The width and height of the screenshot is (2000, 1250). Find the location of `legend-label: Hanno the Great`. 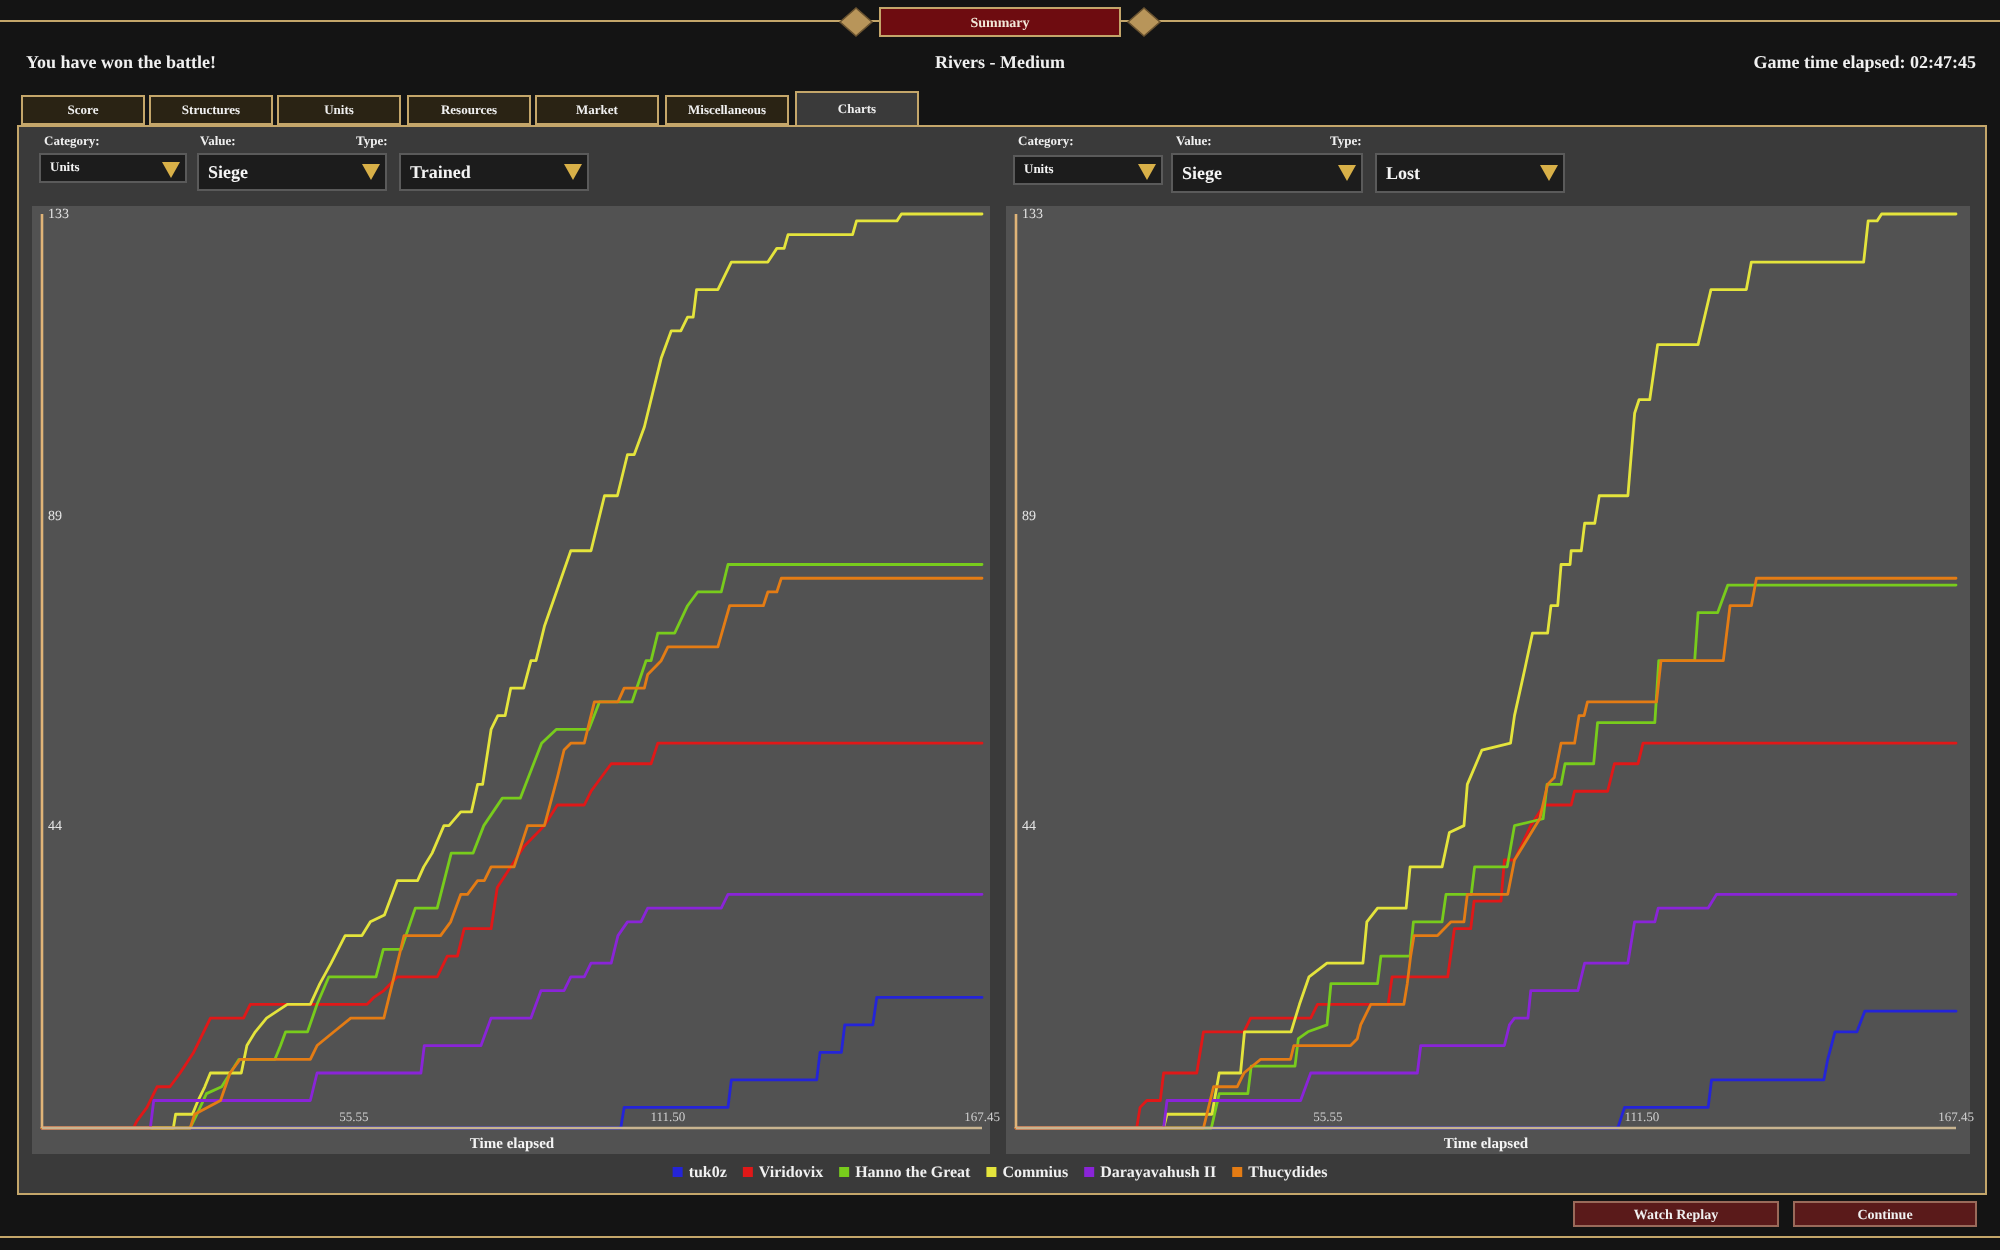

legend-label: Hanno the Great is located at coordinates (913, 1172).